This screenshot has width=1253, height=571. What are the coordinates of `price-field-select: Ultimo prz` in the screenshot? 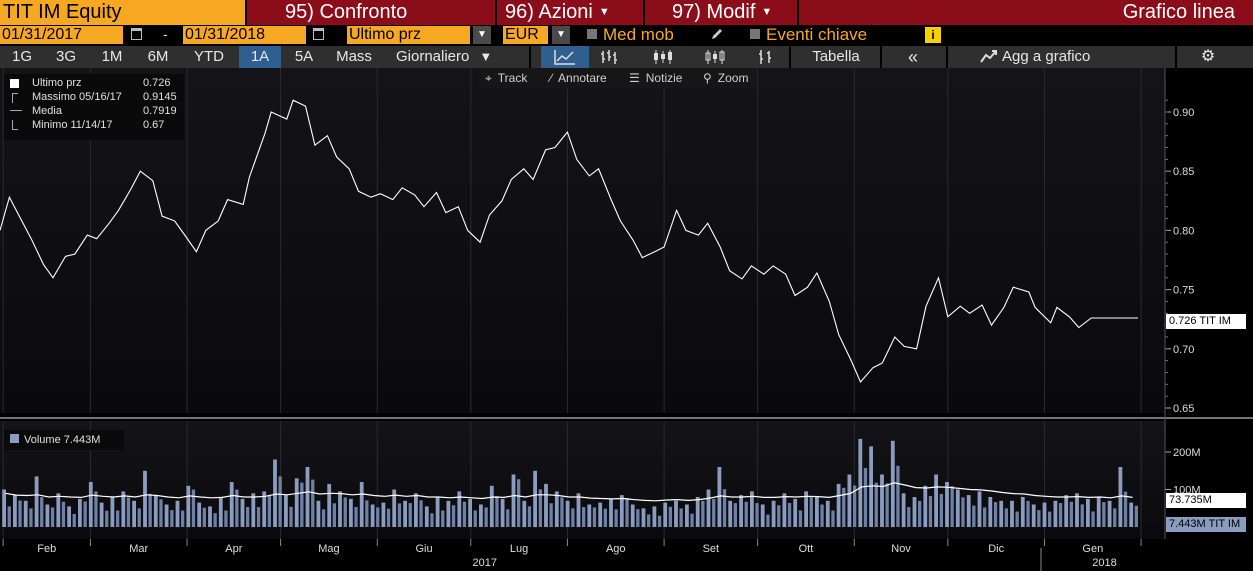 It's located at (408, 35).